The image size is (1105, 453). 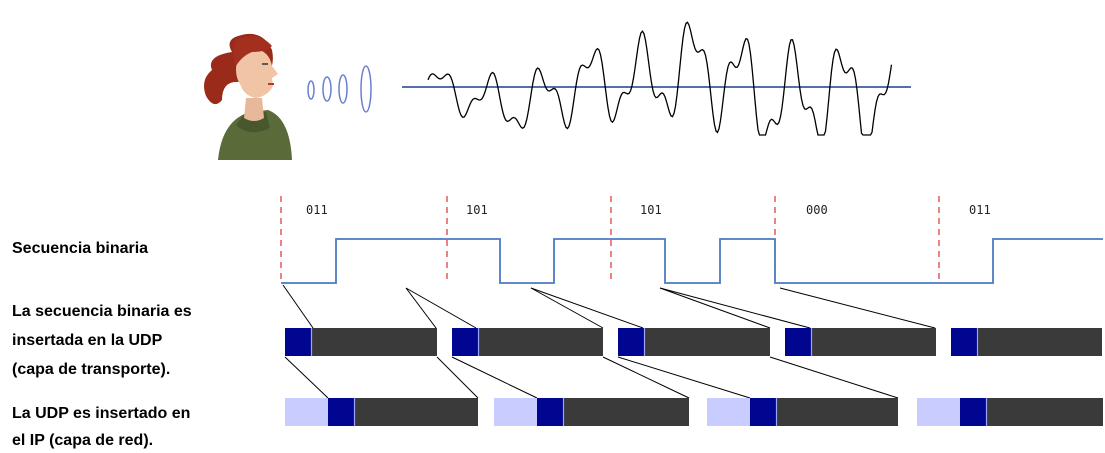 I want to click on bit-group-labels: 011 101 101 000 011, so click(x=648, y=210).